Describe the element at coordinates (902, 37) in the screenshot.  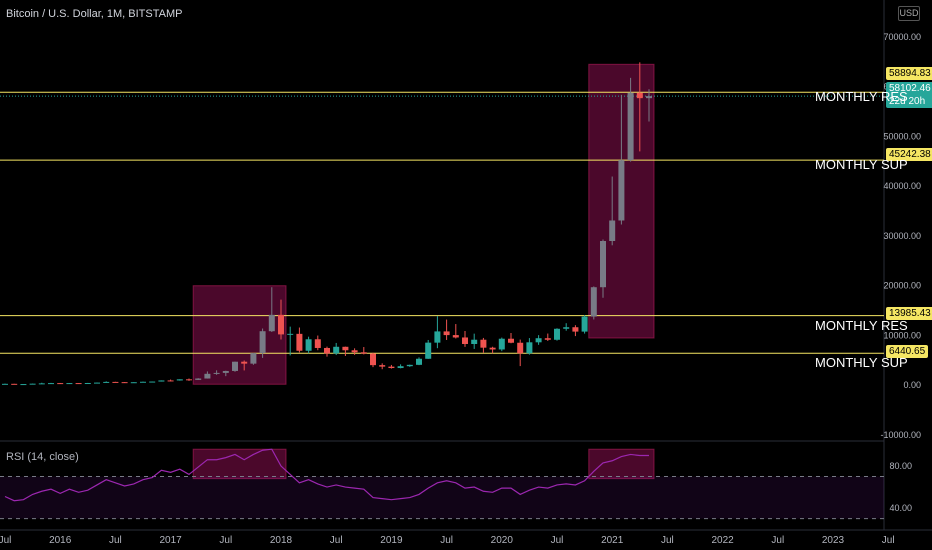
I see `price-tick-label: 70000.00` at that location.